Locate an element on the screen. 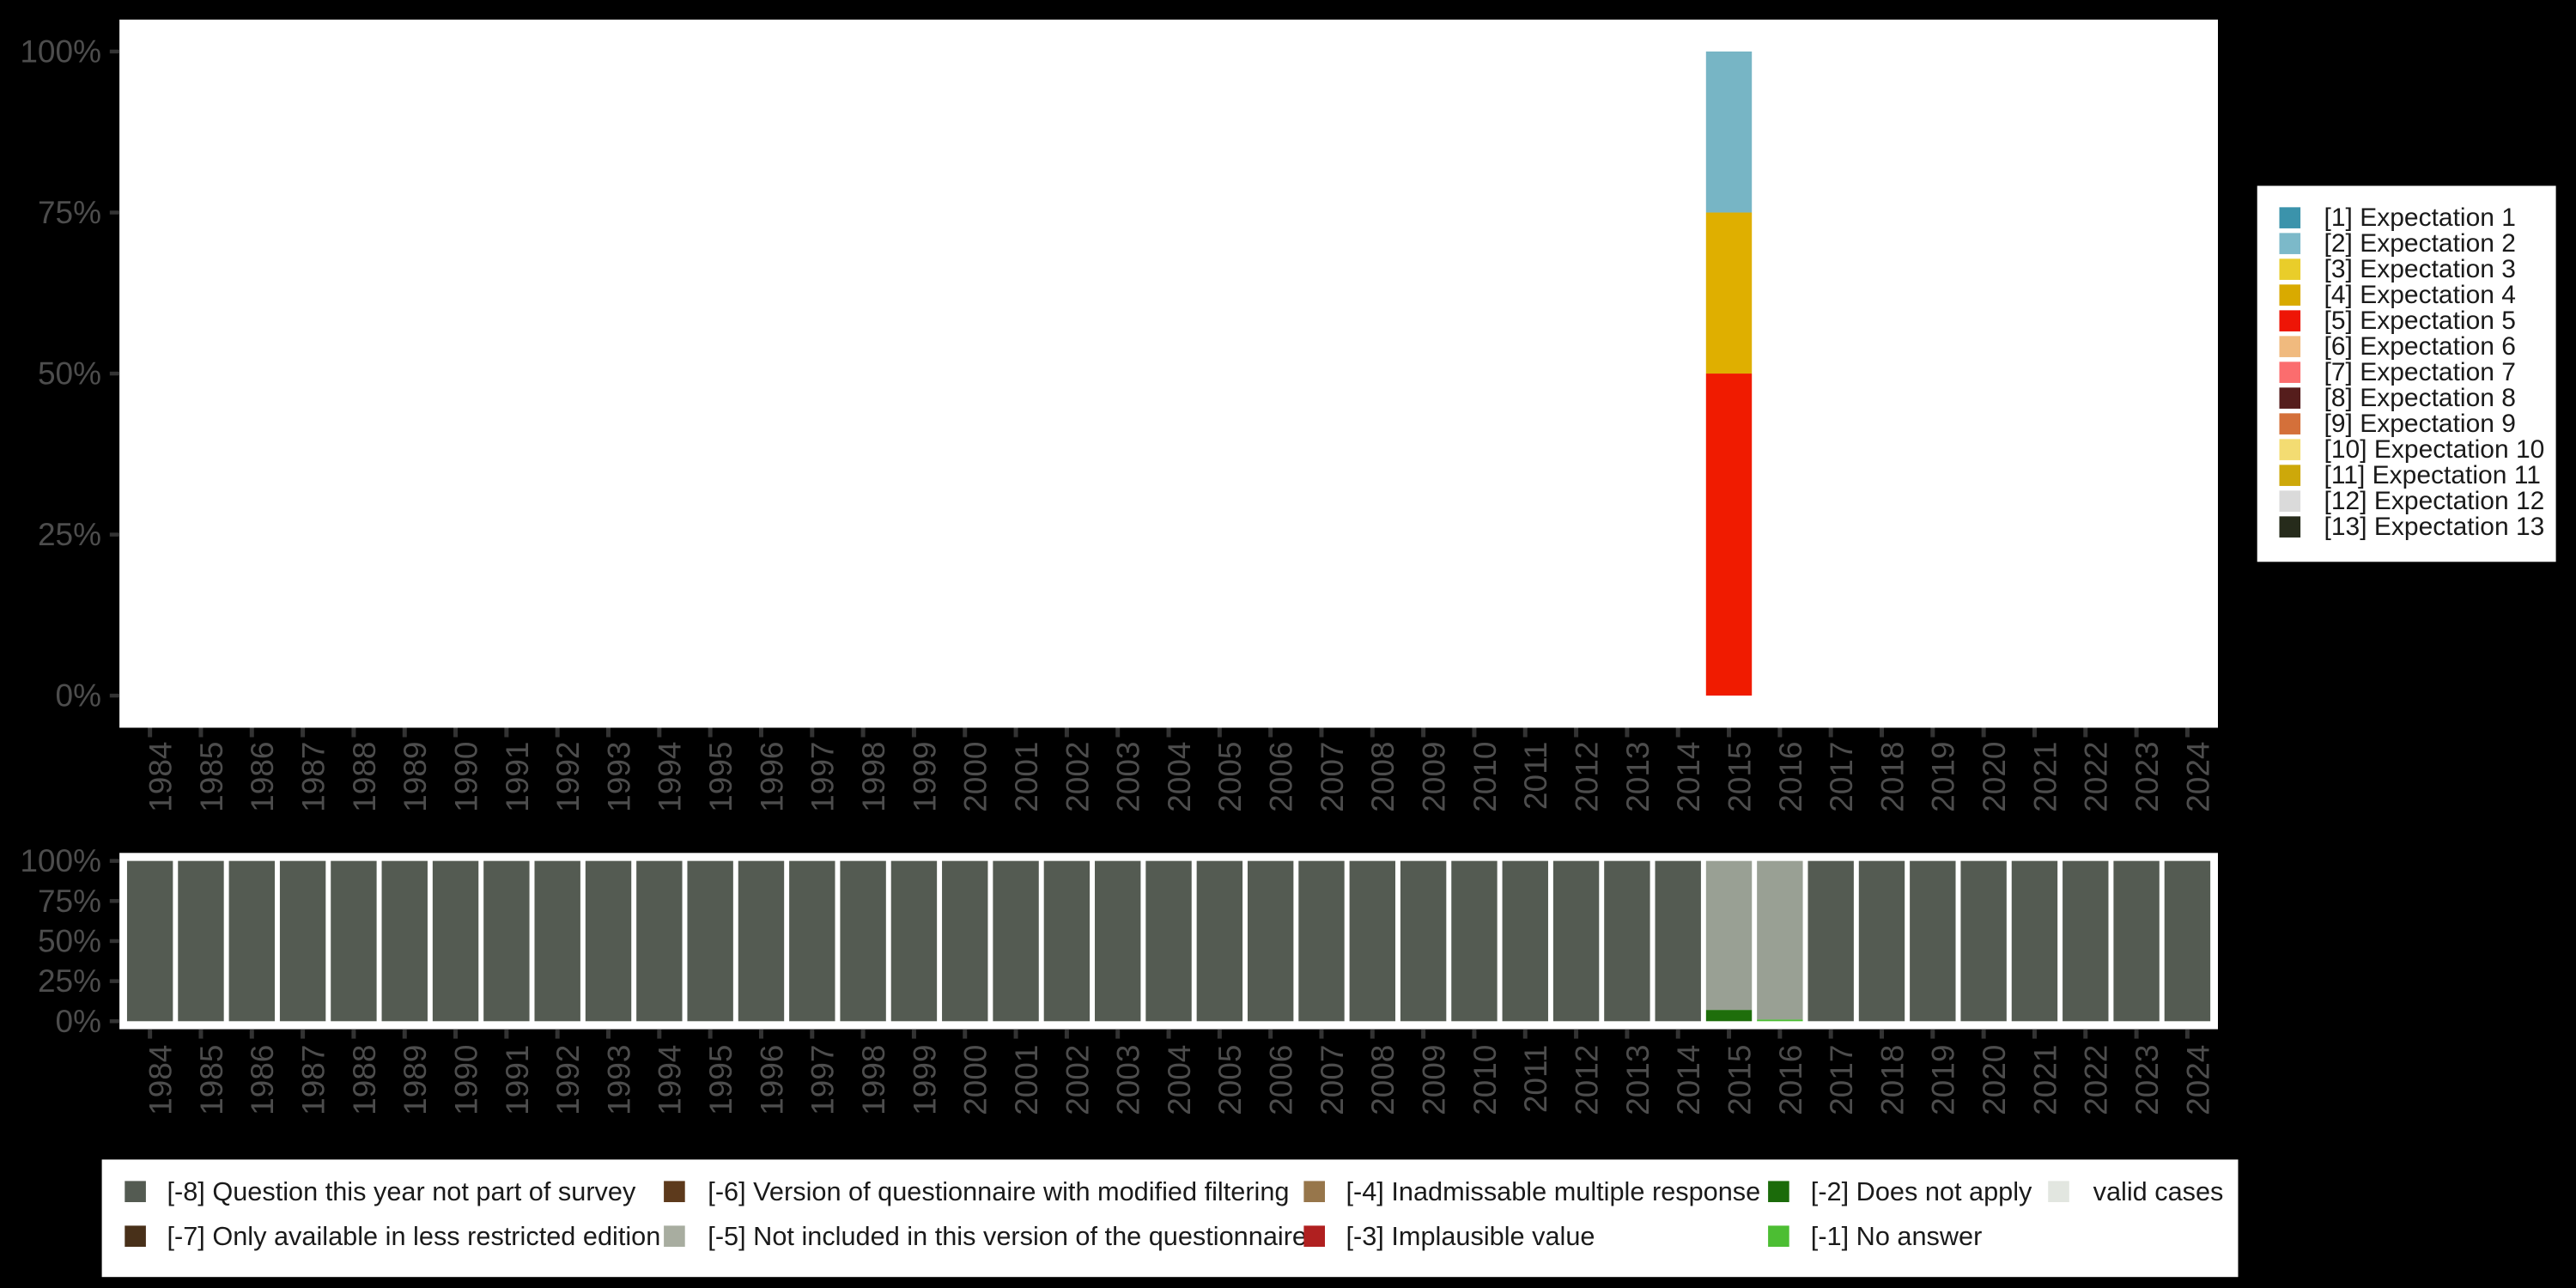 Image resolution: width=2576 pixels, height=1288 pixels. svg-text: 2010 is located at coordinates (1485, 1080).